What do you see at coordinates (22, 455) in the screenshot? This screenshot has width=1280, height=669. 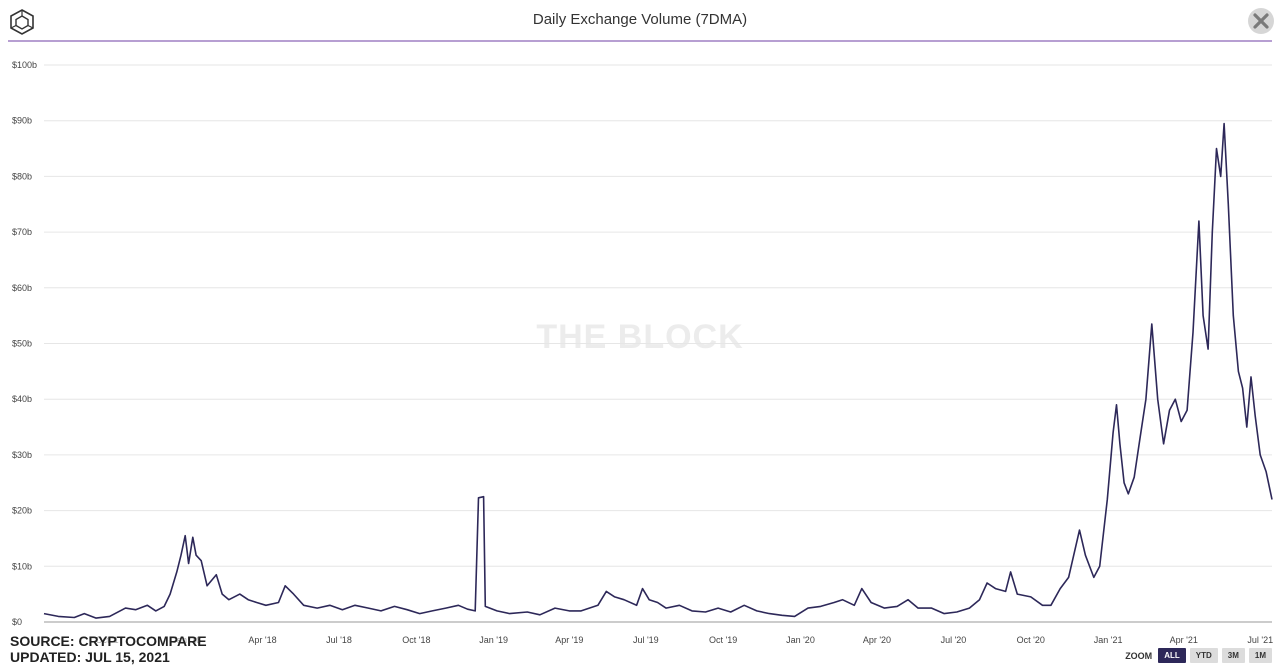 I see `y-tick-label: $30b` at bounding box center [22, 455].